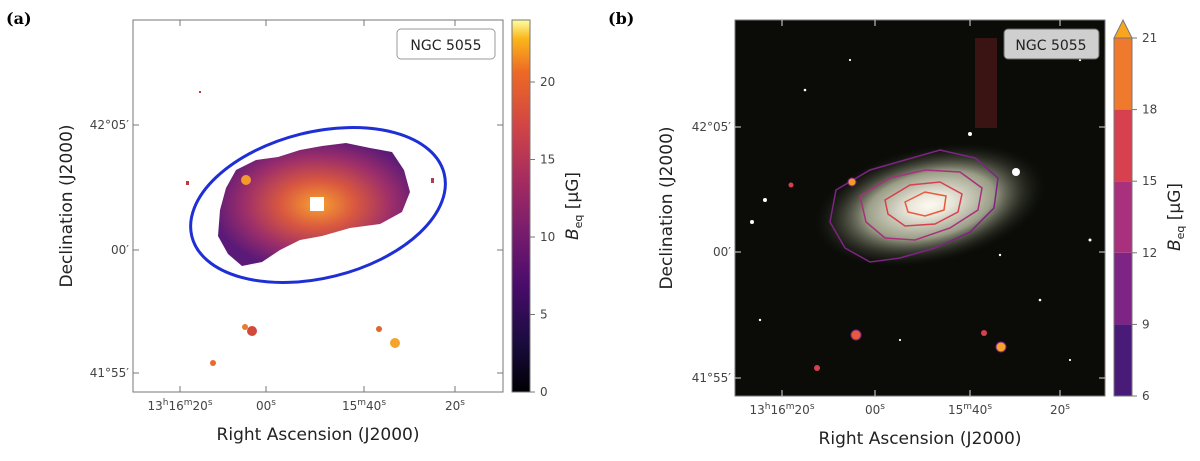  What do you see at coordinates (621, 18) in the screenshot?
I see `panel-b-label: (b)` at bounding box center [621, 18].